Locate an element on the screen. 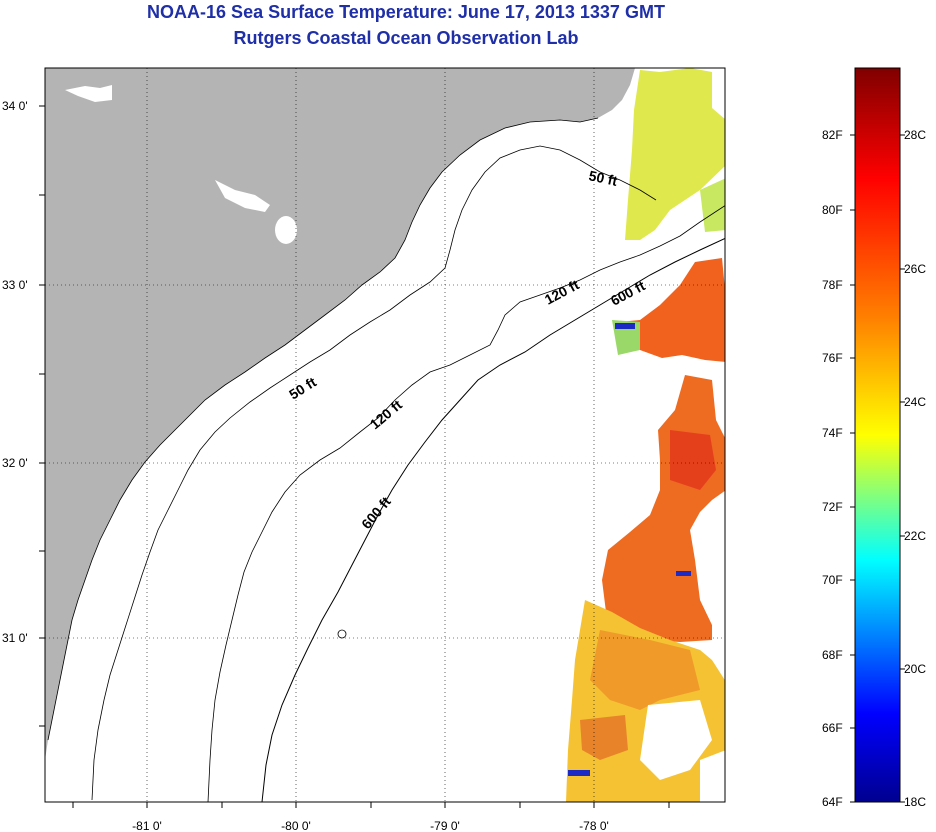  cb-f-82: 82F is located at coordinates (832, 135).